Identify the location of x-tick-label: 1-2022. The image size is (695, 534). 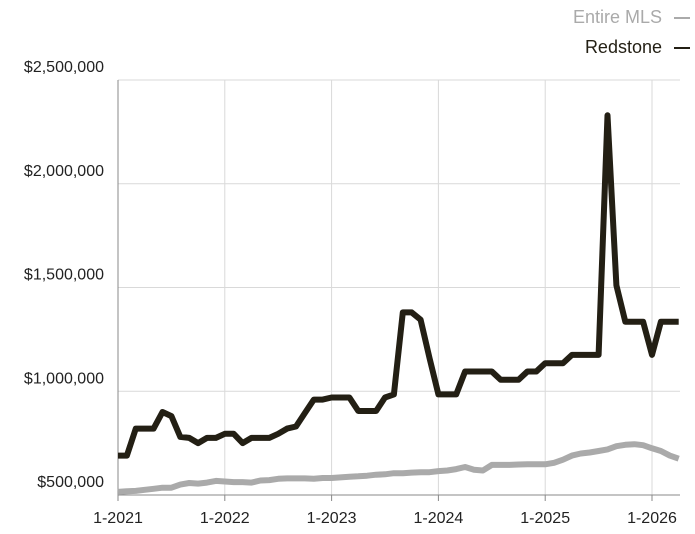
(225, 518).